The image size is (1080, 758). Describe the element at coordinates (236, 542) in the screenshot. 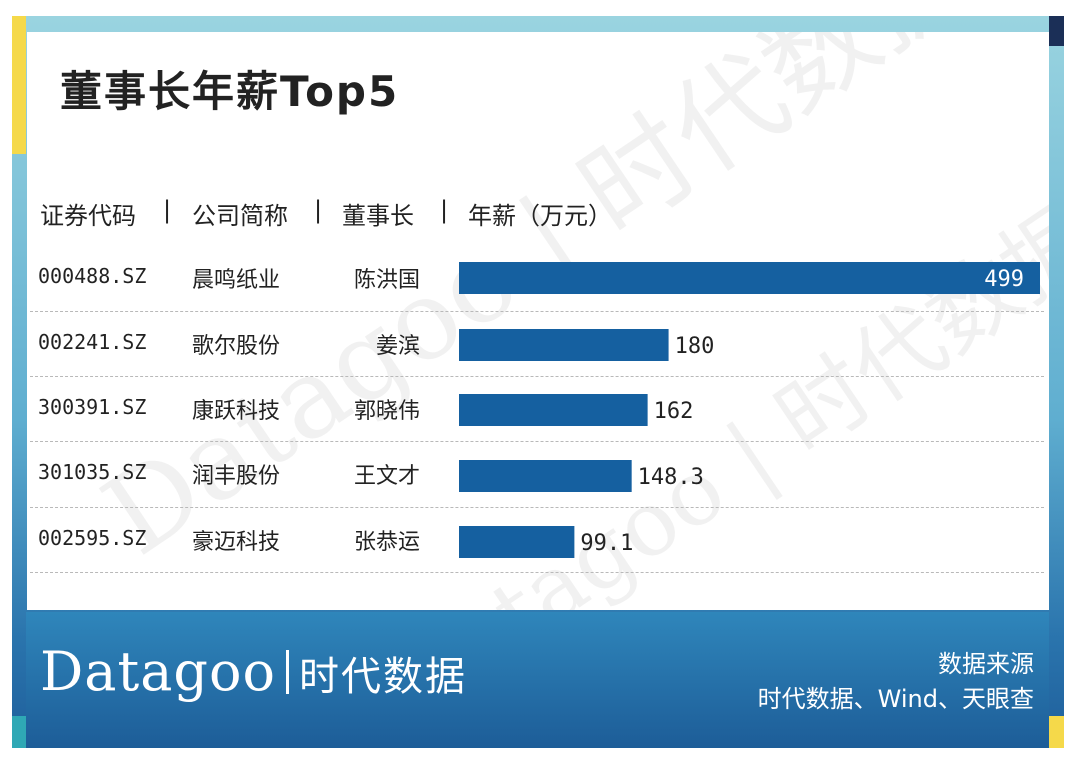

I see `row-company: 豪迈科技` at that location.